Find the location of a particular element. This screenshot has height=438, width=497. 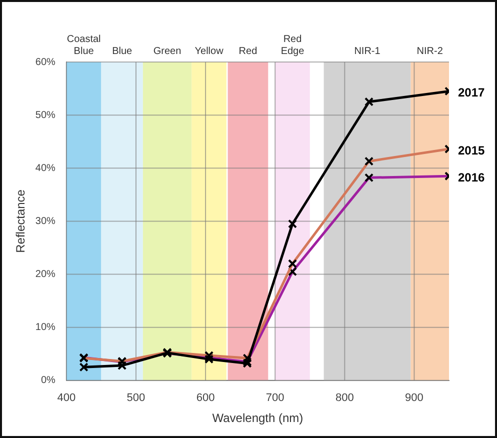

band-label: Green is located at coordinates (167, 51).